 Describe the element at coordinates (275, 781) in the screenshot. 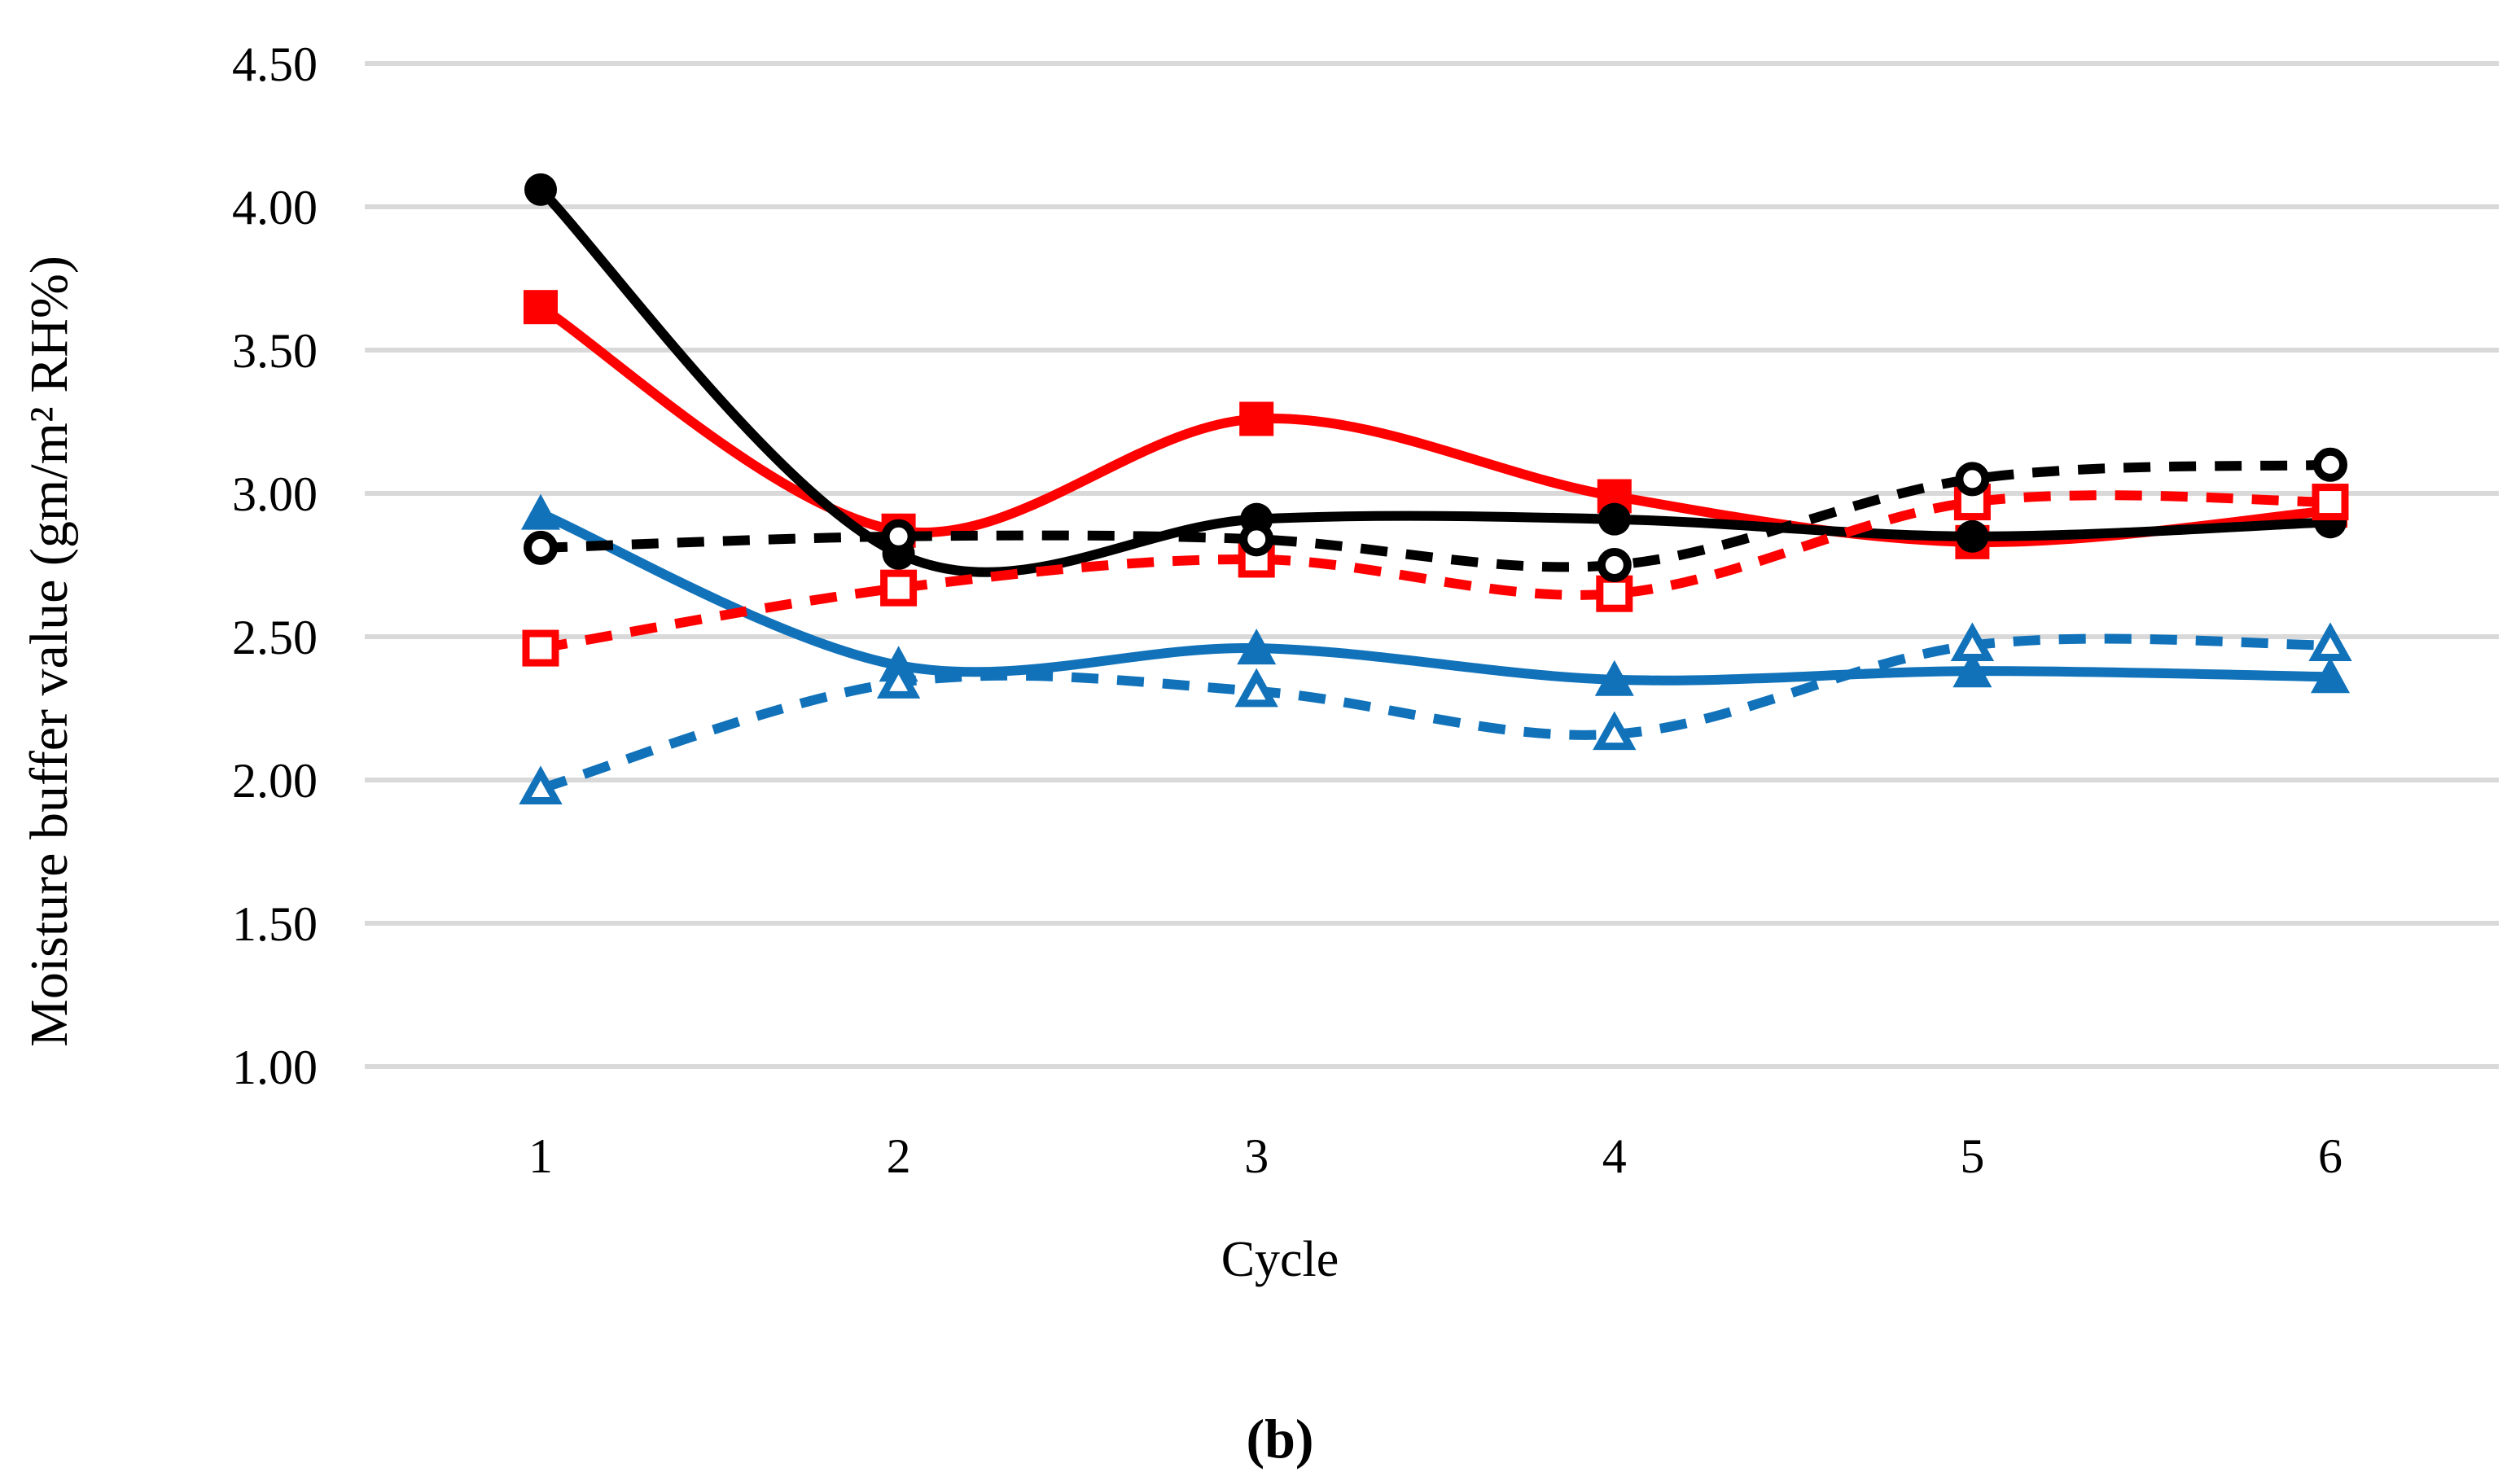

I see `y-tick-label: 2.00` at that location.